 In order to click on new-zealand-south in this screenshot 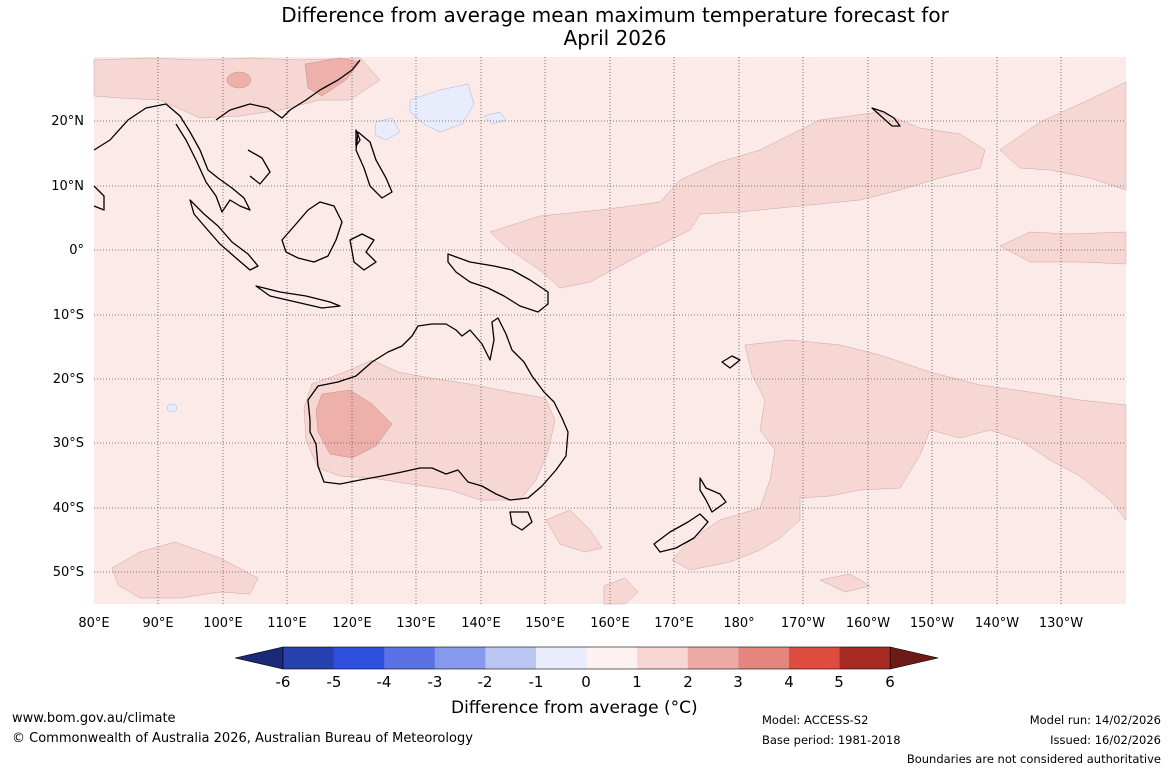, I will do `click(681, 533)`.